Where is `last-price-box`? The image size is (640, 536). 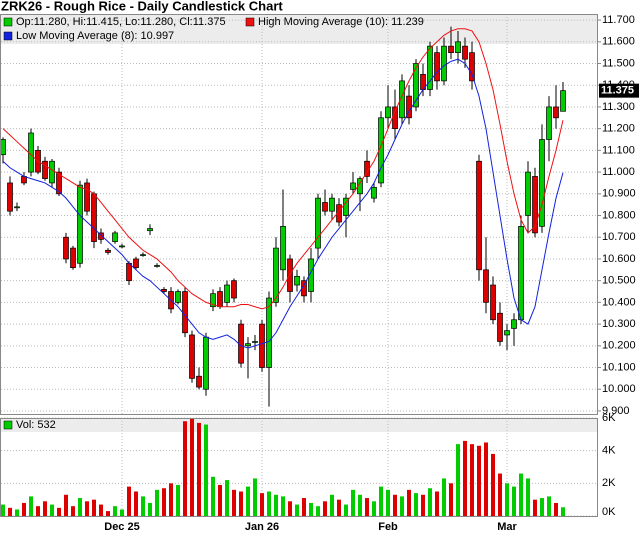
last-price-box is located at coordinates (619, 90).